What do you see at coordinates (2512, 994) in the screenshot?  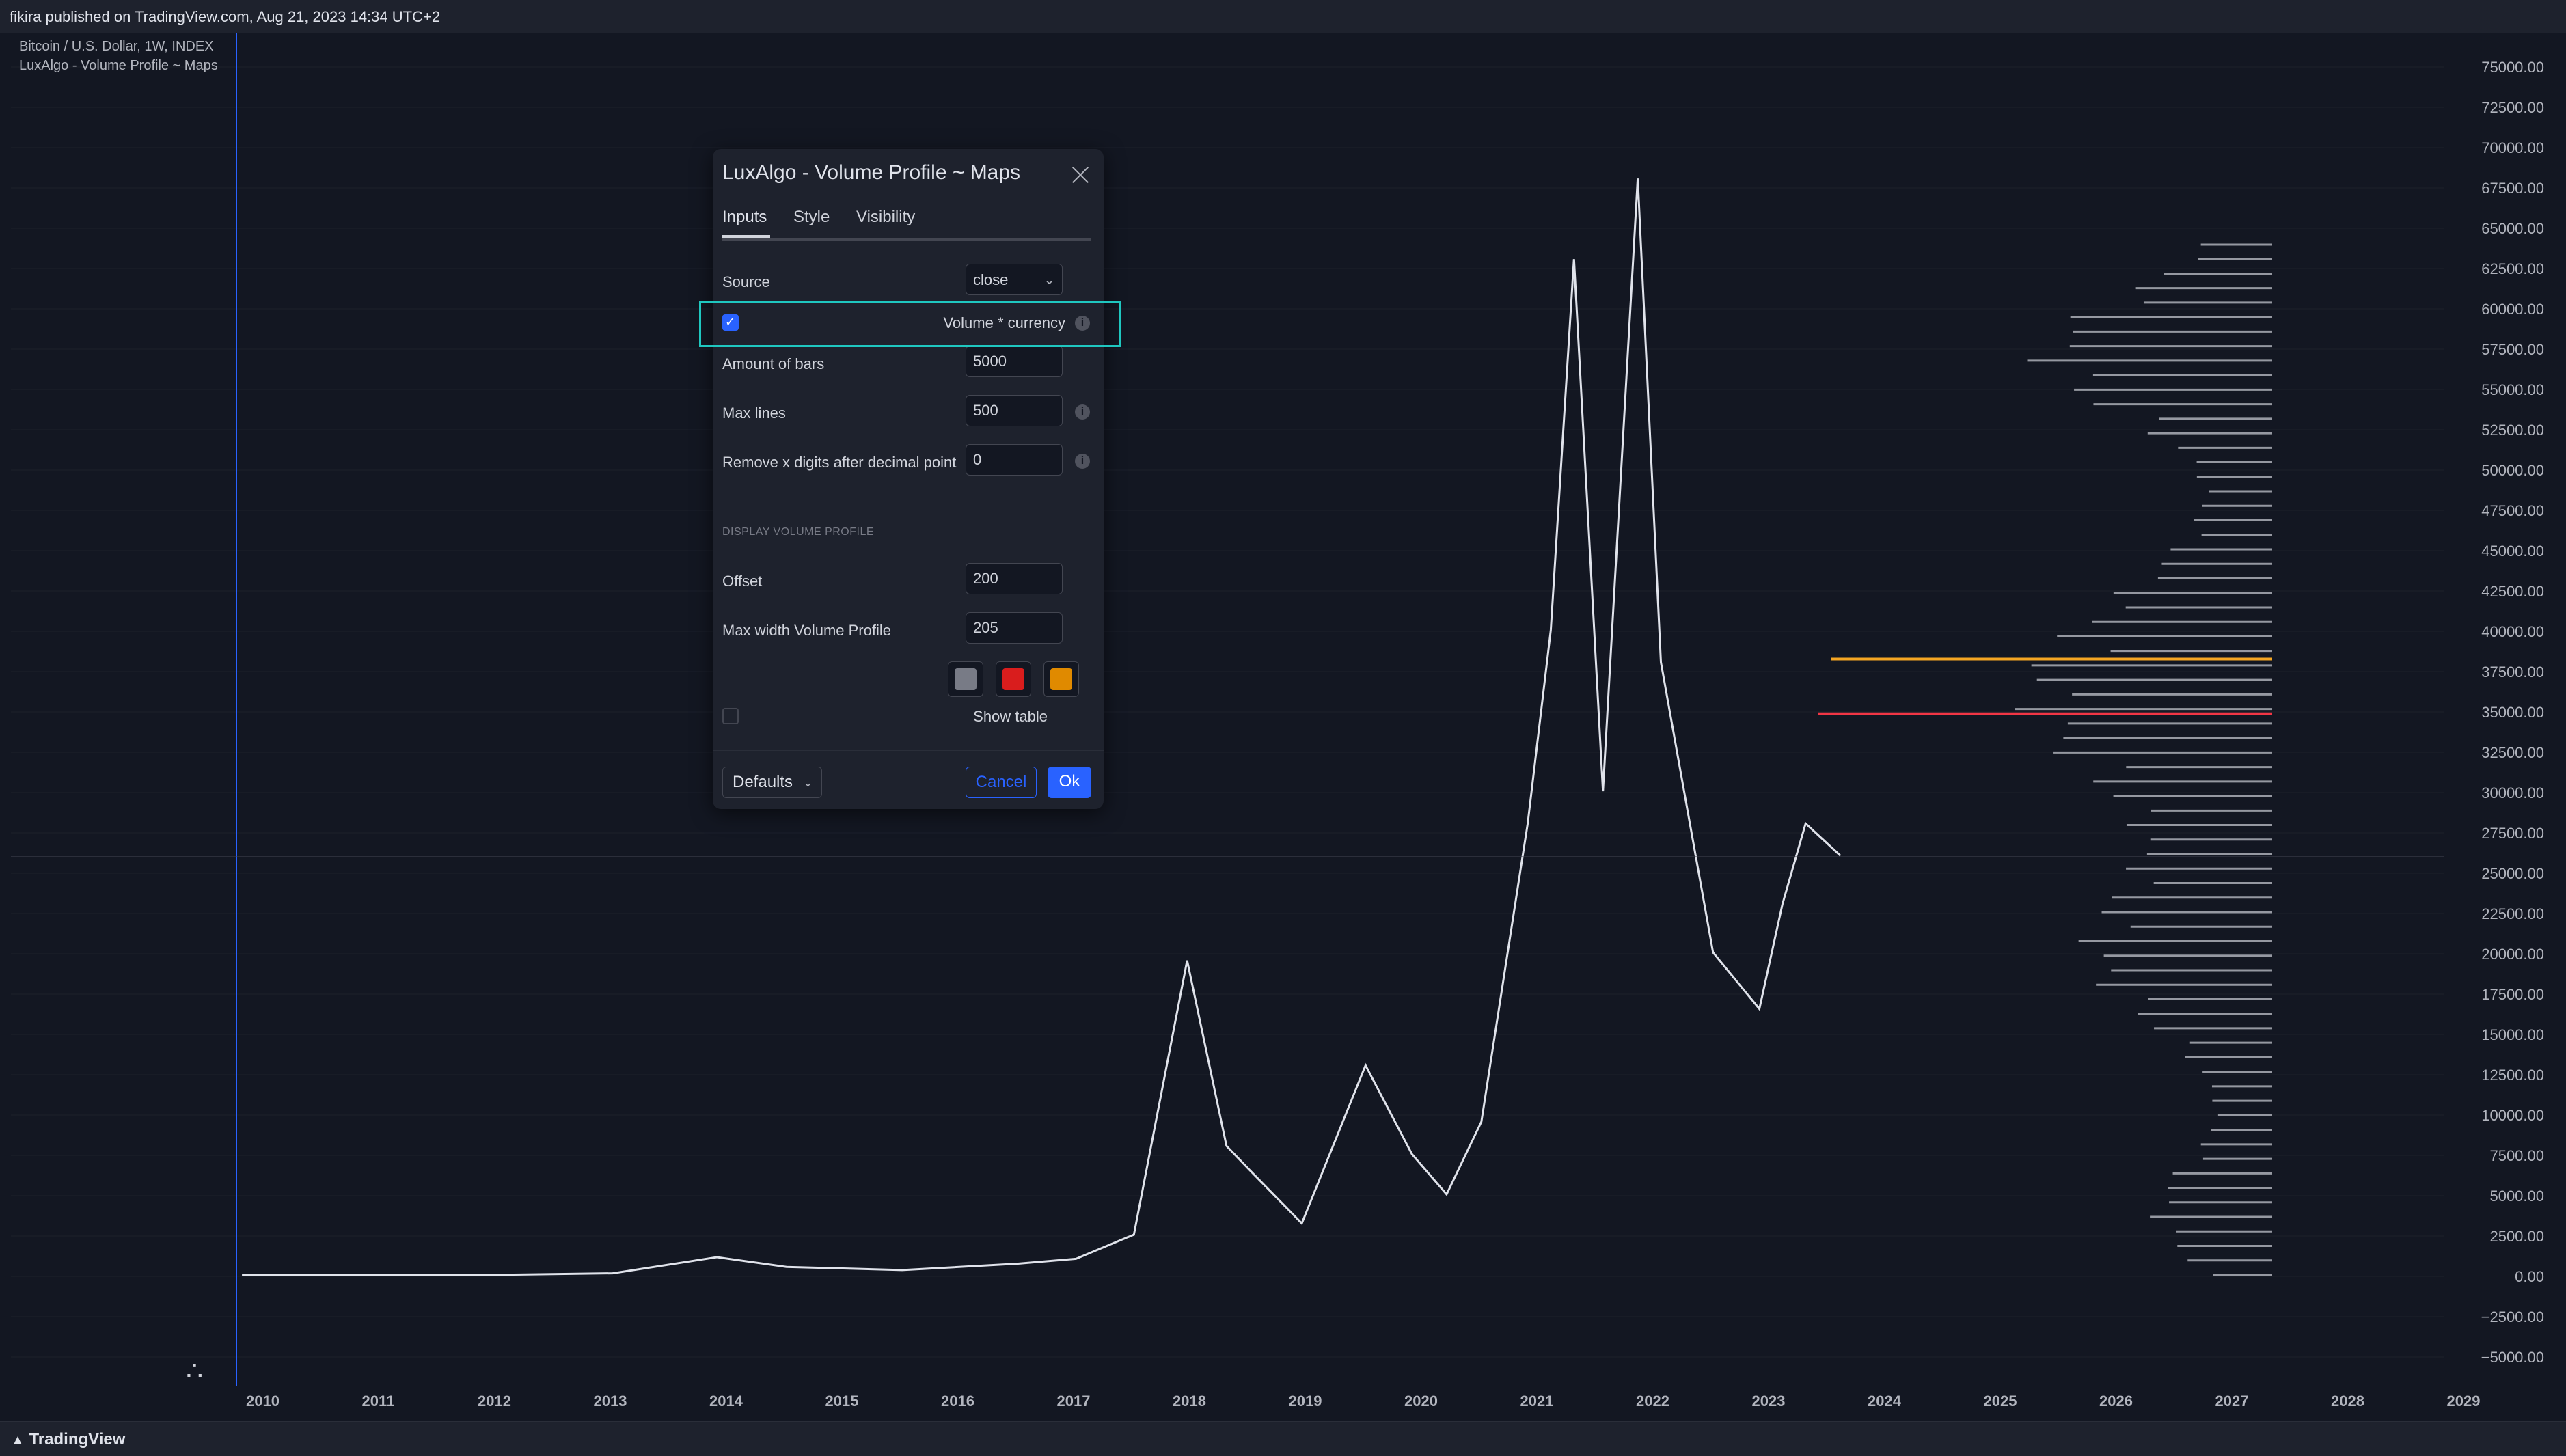 I see `price-tick-label: 17500.00` at bounding box center [2512, 994].